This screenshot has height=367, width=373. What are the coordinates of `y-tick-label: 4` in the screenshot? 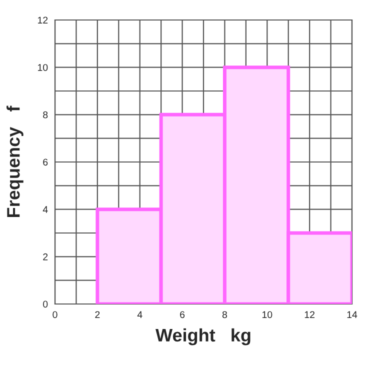 It's located at (45, 209).